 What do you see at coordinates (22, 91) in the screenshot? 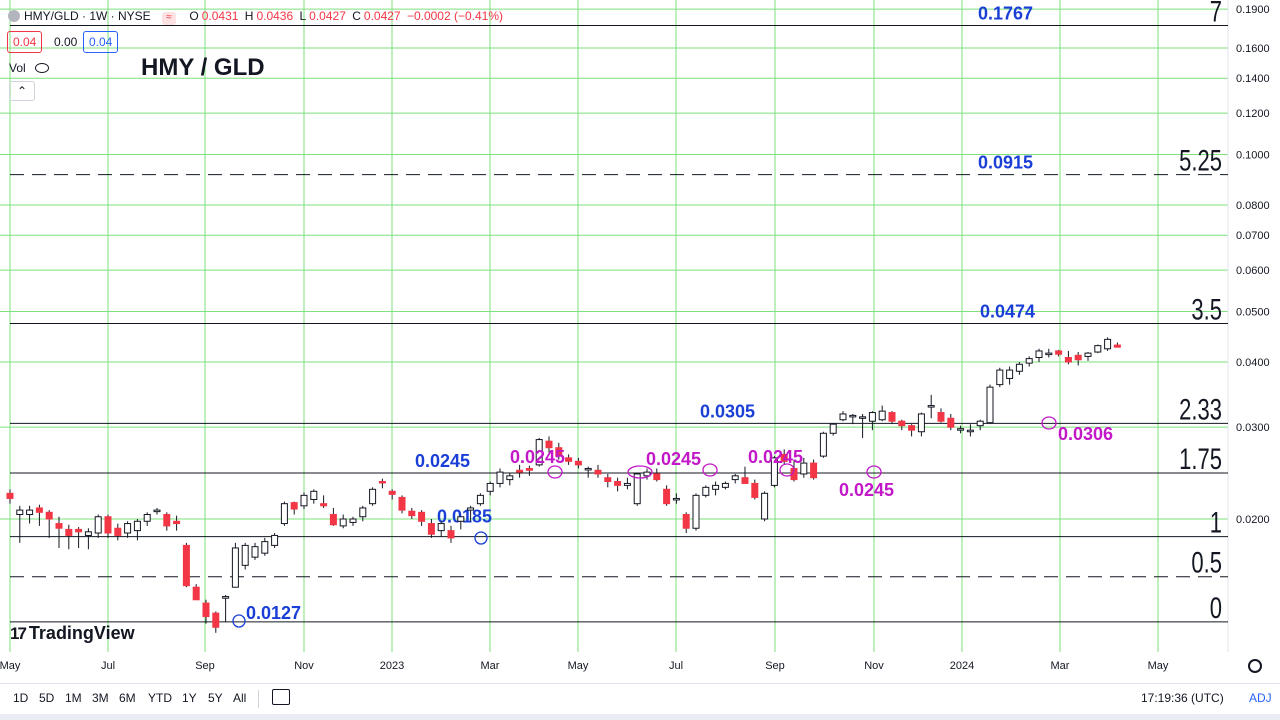
I see `collapse-button: ⌃` at bounding box center [22, 91].